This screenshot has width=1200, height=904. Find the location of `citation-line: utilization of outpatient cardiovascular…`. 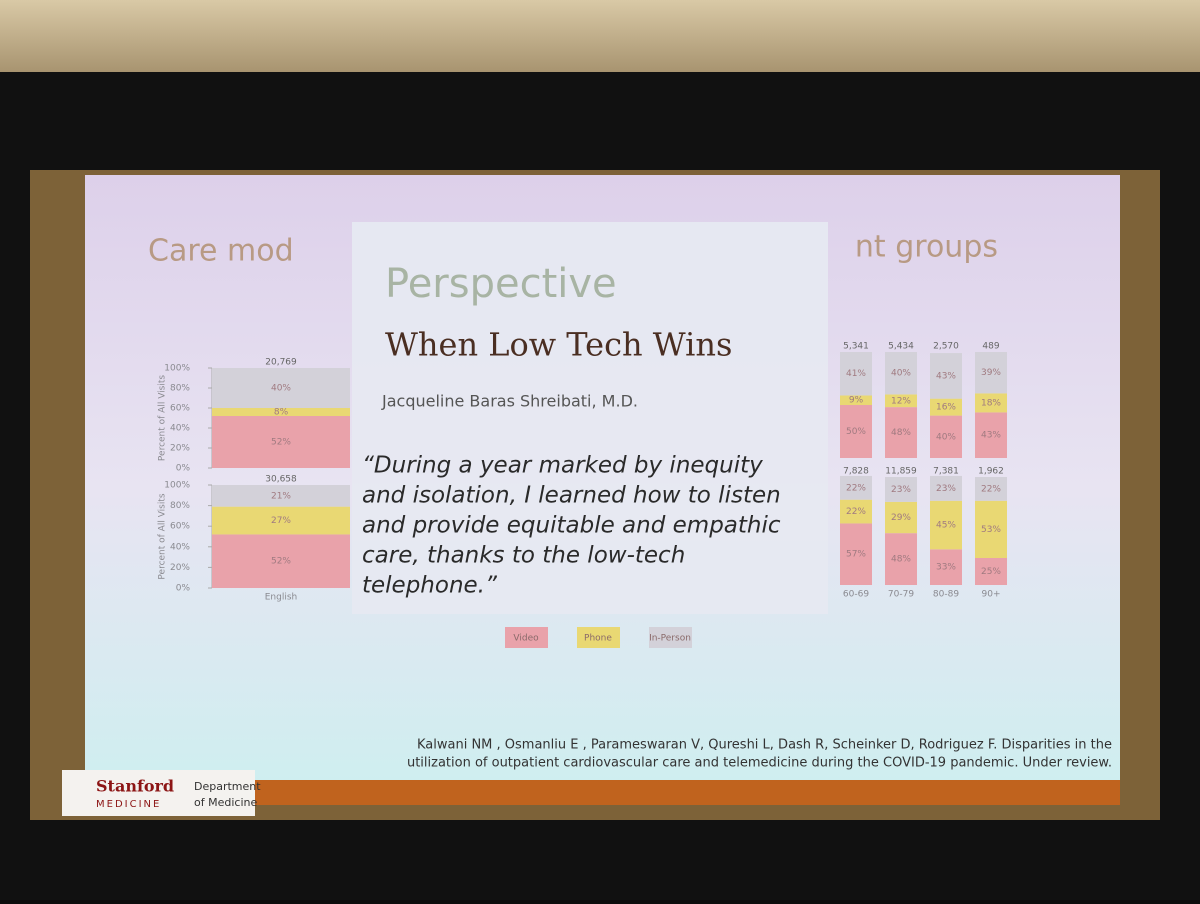

citation-line: utilization of outpatient cardiovascular… is located at coordinates (759, 763).